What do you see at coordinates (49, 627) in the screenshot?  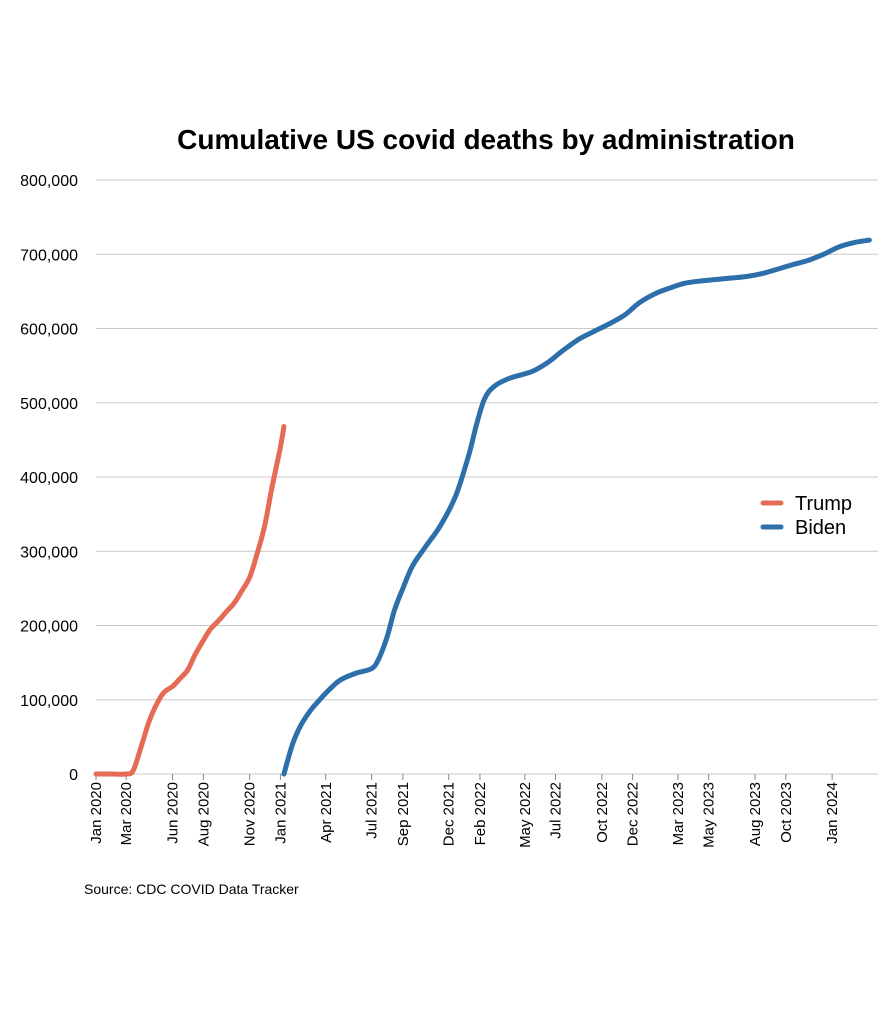 I see `y-tick-label: 200,000` at bounding box center [49, 627].